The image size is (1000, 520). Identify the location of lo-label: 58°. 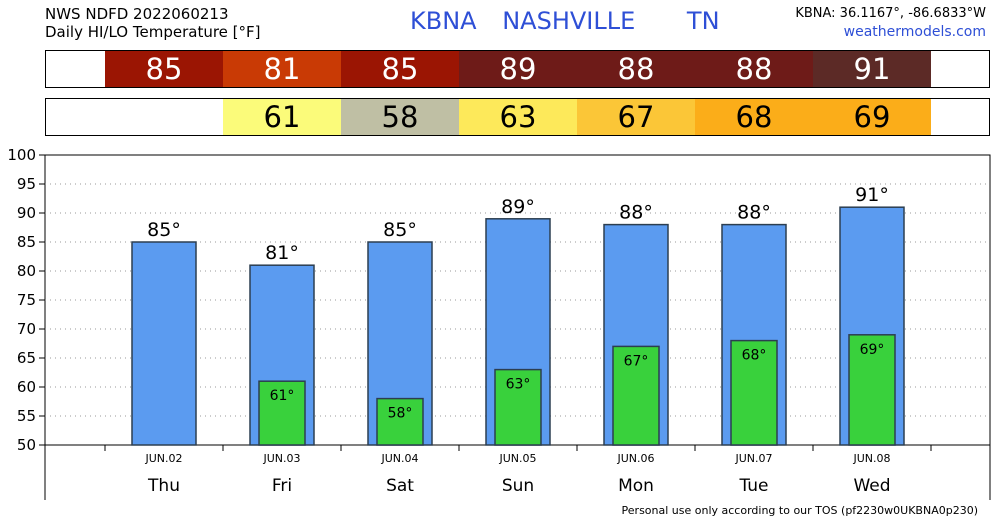
(400, 414).